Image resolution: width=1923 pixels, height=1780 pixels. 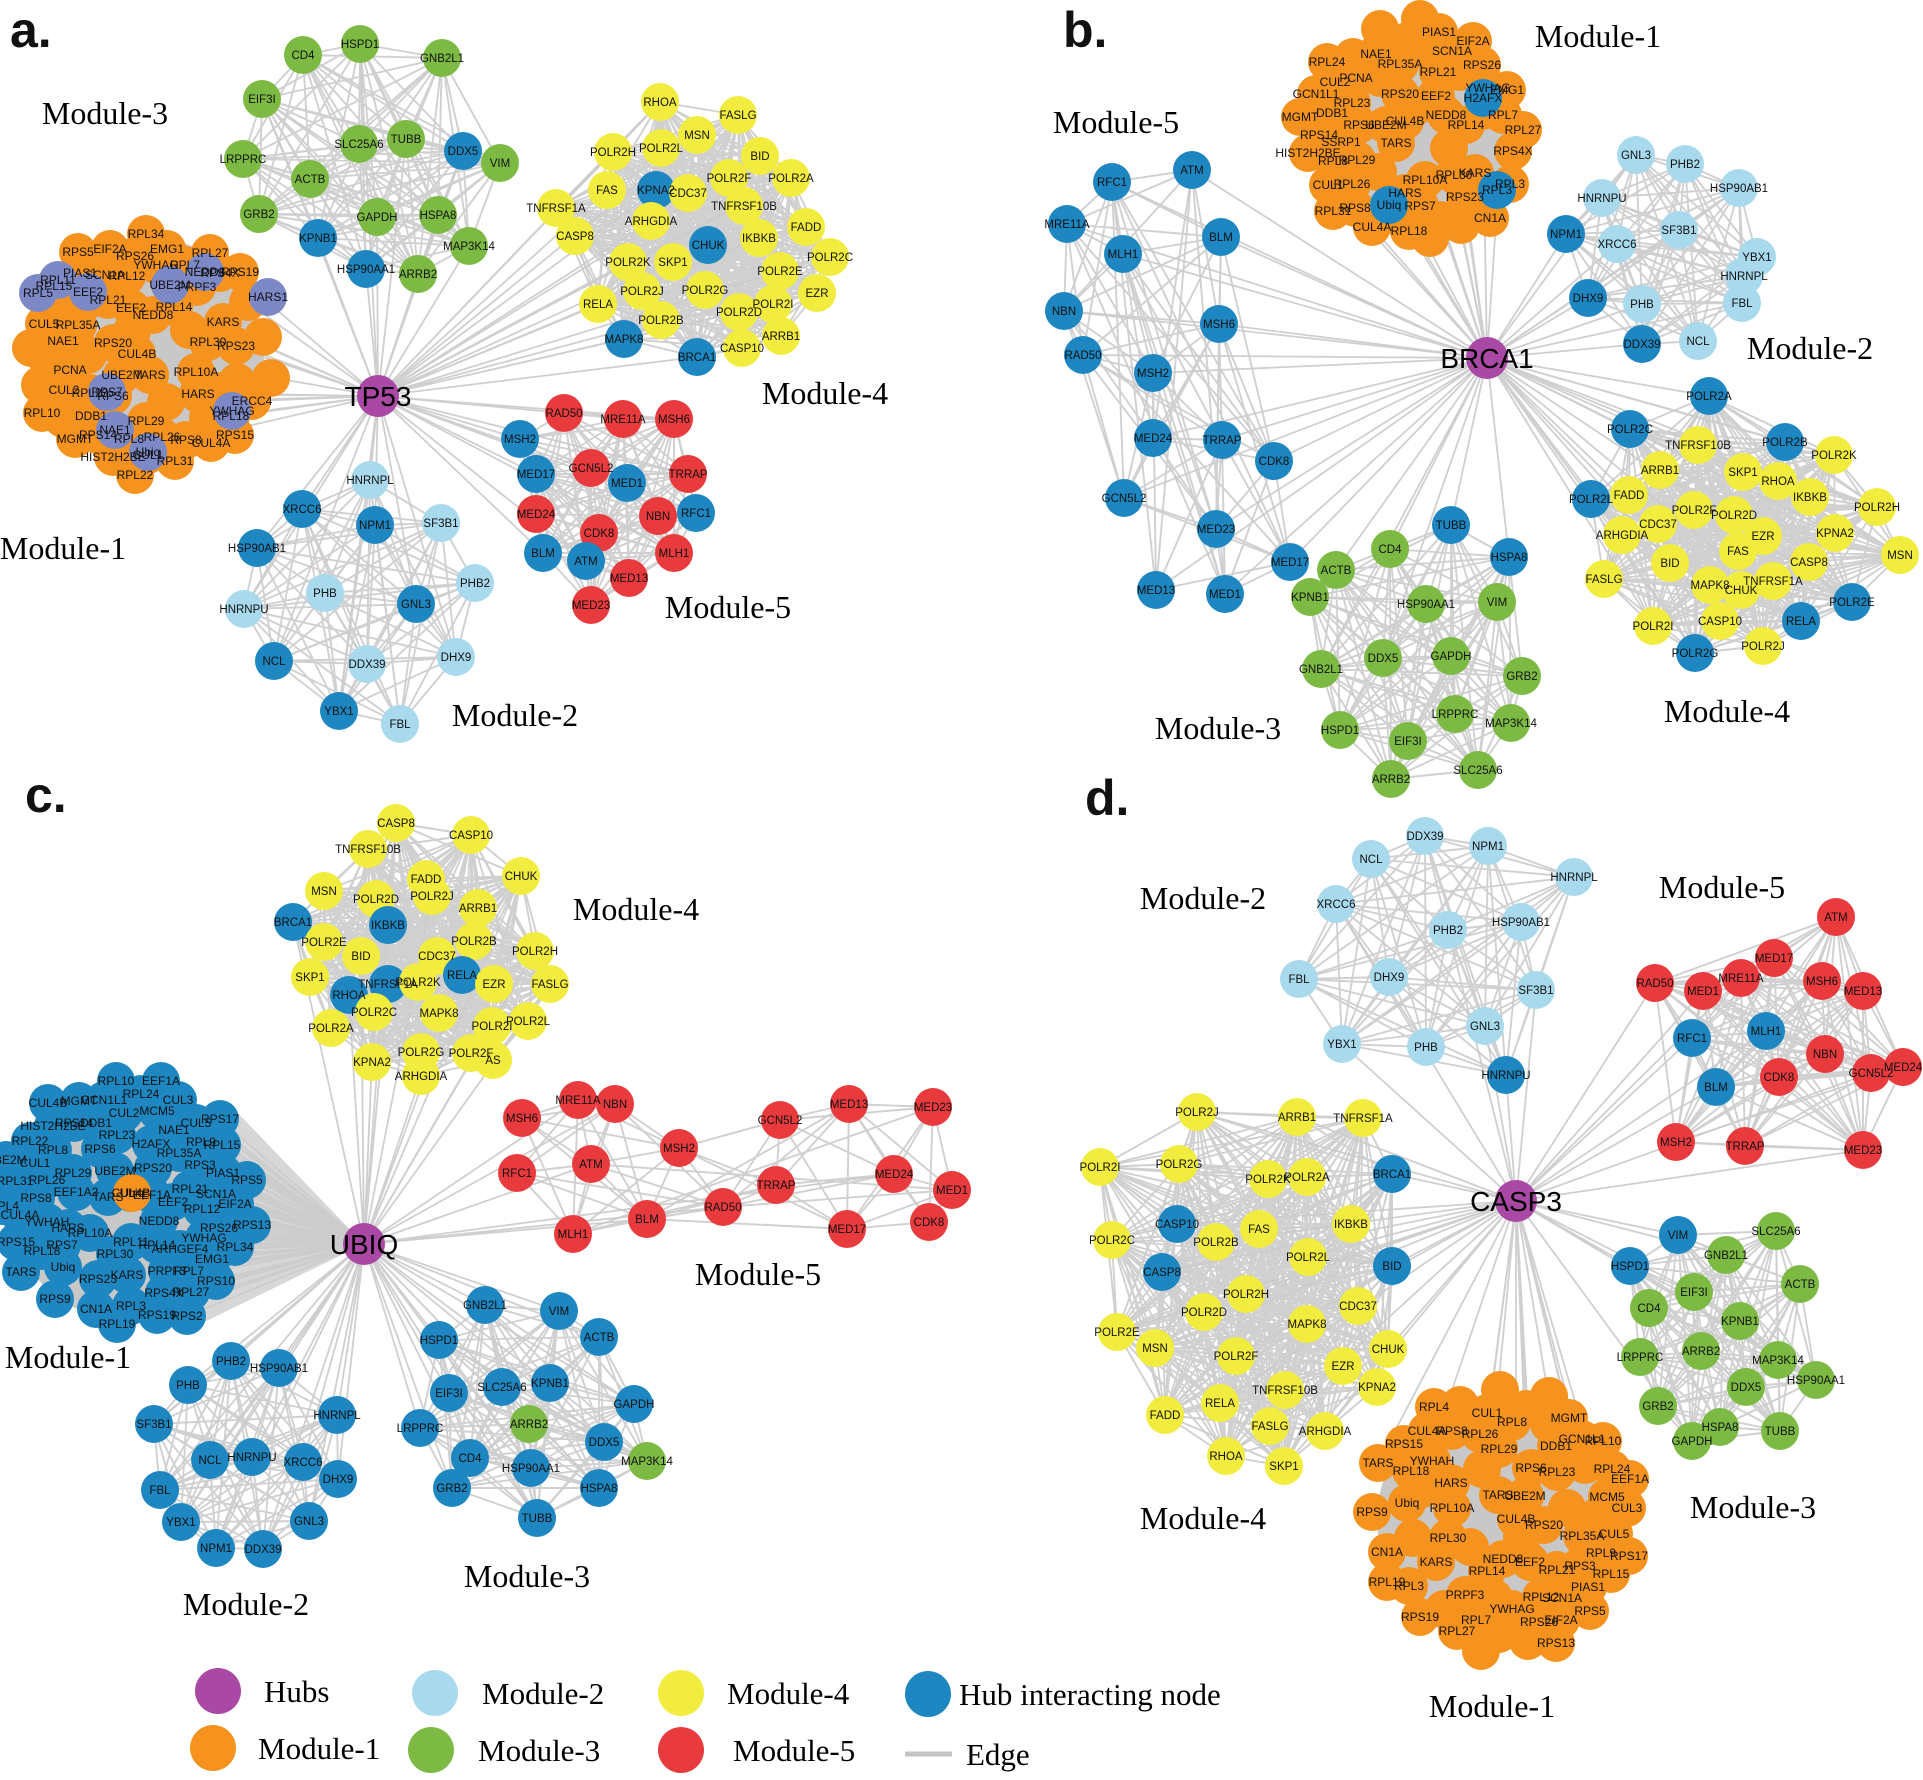 What do you see at coordinates (105, 113) in the screenshot?
I see `svg-text: Module-3` at bounding box center [105, 113].